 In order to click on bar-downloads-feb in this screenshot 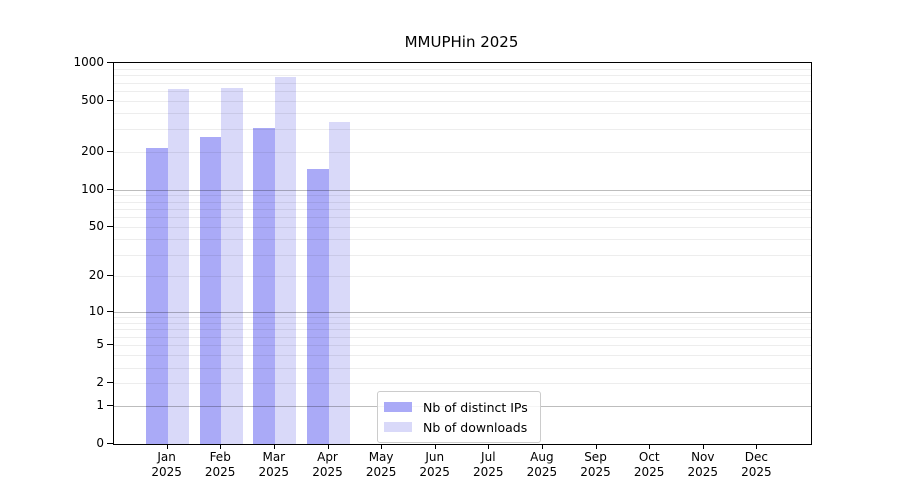, I will do `click(232, 265)`.